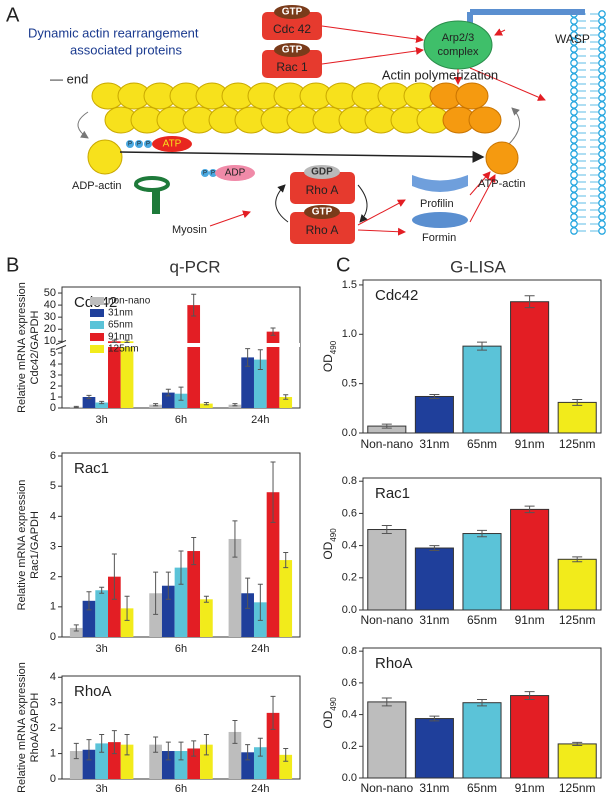  Describe the element at coordinates (105, 157) in the screenshot. I see `adp-actin` at that location.